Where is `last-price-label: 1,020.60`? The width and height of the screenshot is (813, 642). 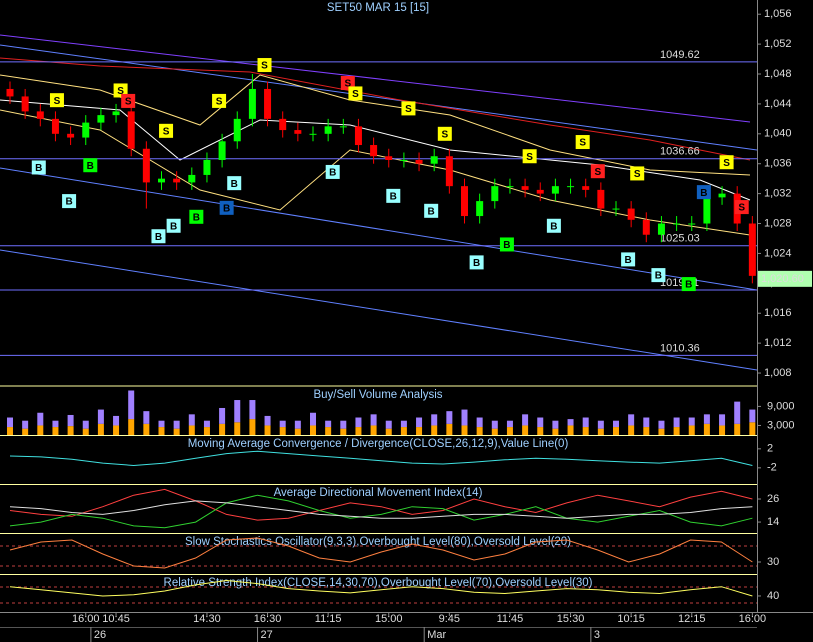 last-price-label: 1,020.60 is located at coordinates (782, 279).